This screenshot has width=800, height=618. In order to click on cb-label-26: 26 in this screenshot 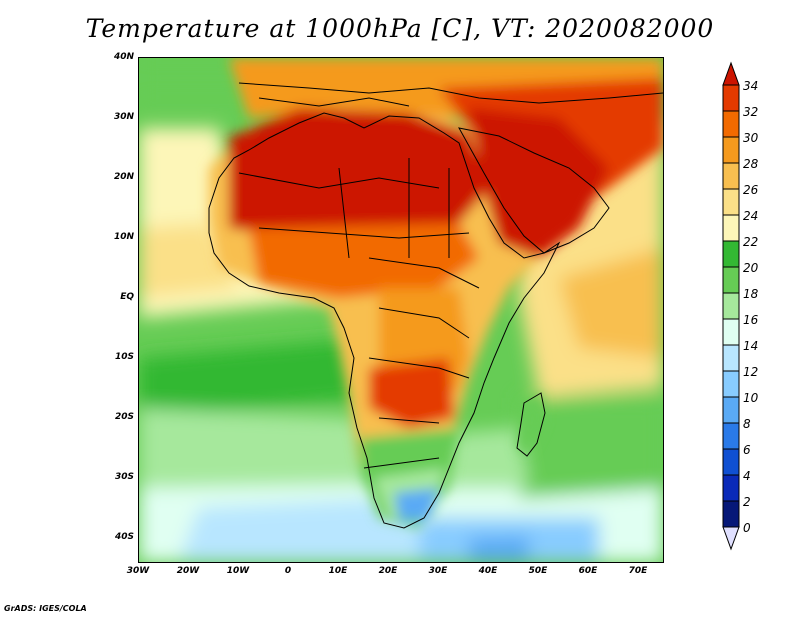, I will do `click(751, 190)`.